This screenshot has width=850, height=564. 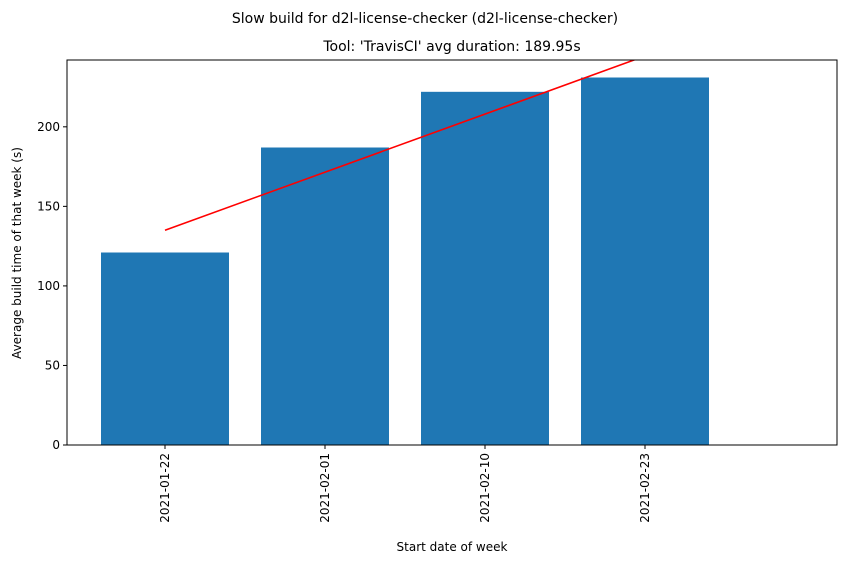 What do you see at coordinates (48, 127) in the screenshot?
I see `y-tick-label: 200` at bounding box center [48, 127].